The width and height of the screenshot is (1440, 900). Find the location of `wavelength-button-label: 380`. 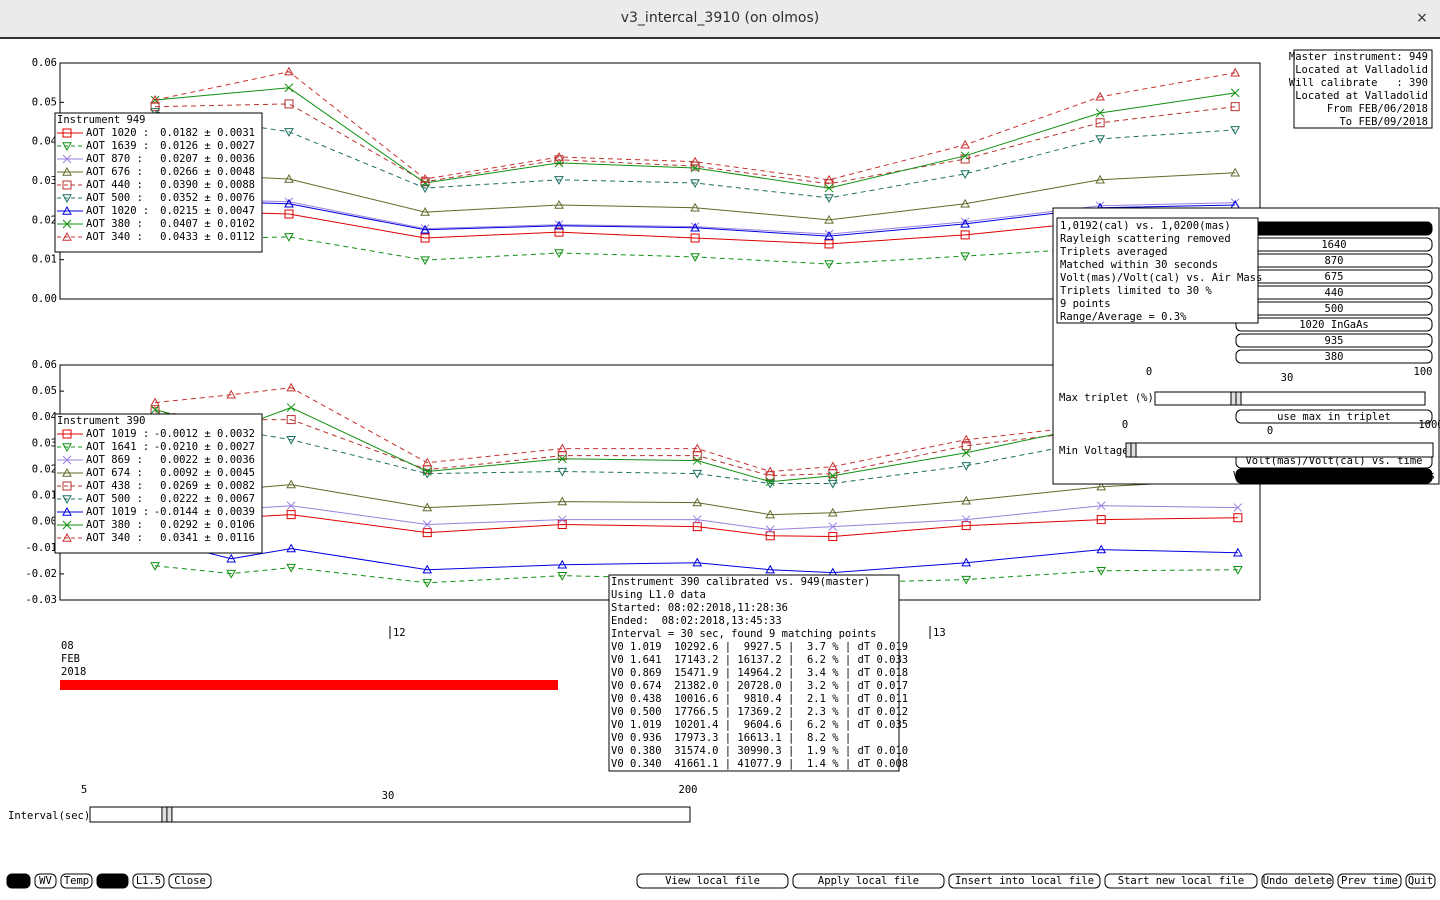

wavelength-button-label: 380 is located at coordinates (1334, 357).